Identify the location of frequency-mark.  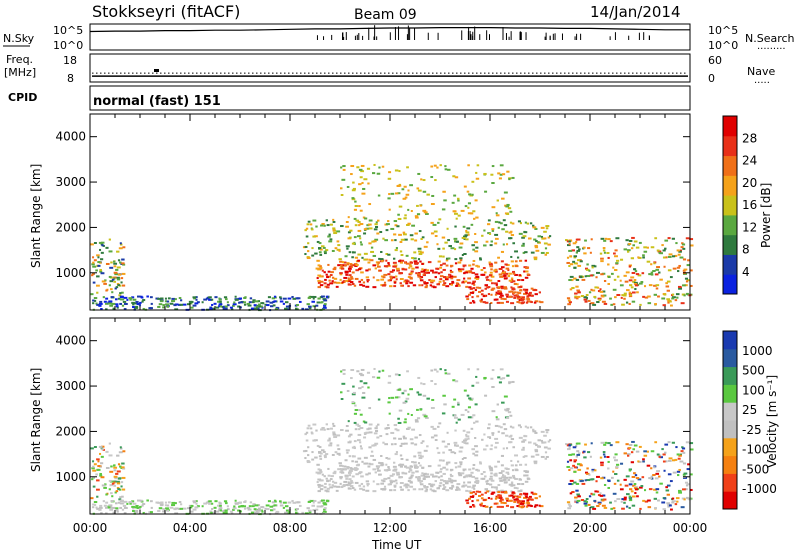
(156, 70).